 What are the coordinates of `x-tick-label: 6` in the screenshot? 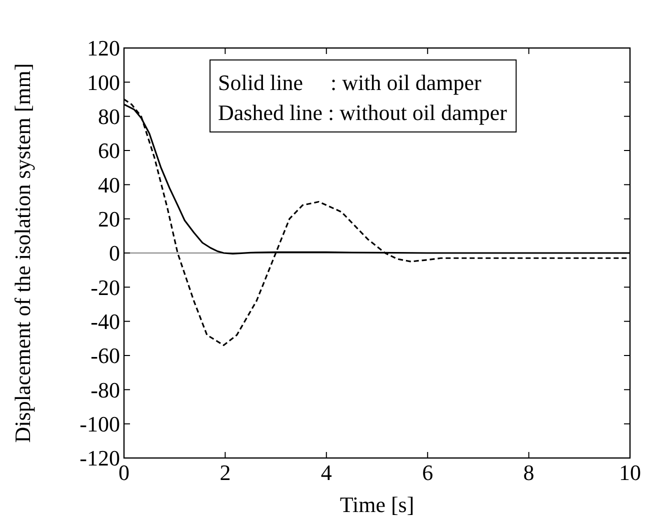 It's located at (428, 472).